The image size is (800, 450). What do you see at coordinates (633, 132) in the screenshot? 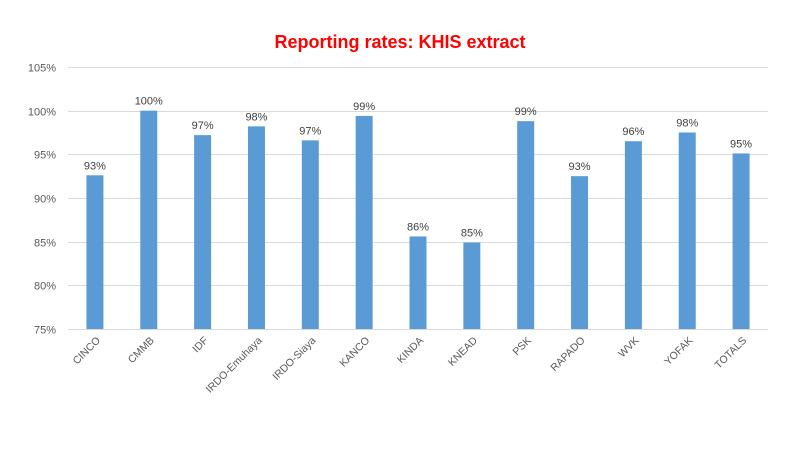
I see `data-label: 96%` at bounding box center [633, 132].